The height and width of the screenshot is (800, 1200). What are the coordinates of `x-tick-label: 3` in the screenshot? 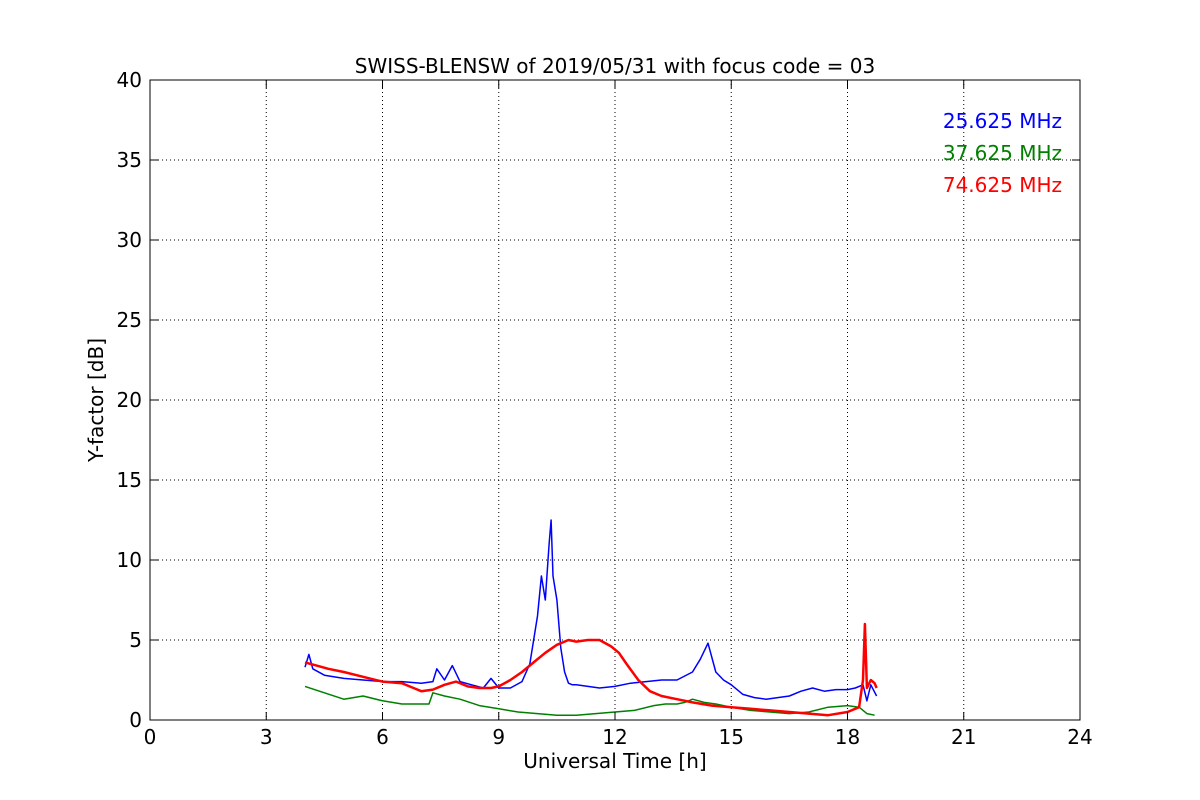 It's located at (266, 737).